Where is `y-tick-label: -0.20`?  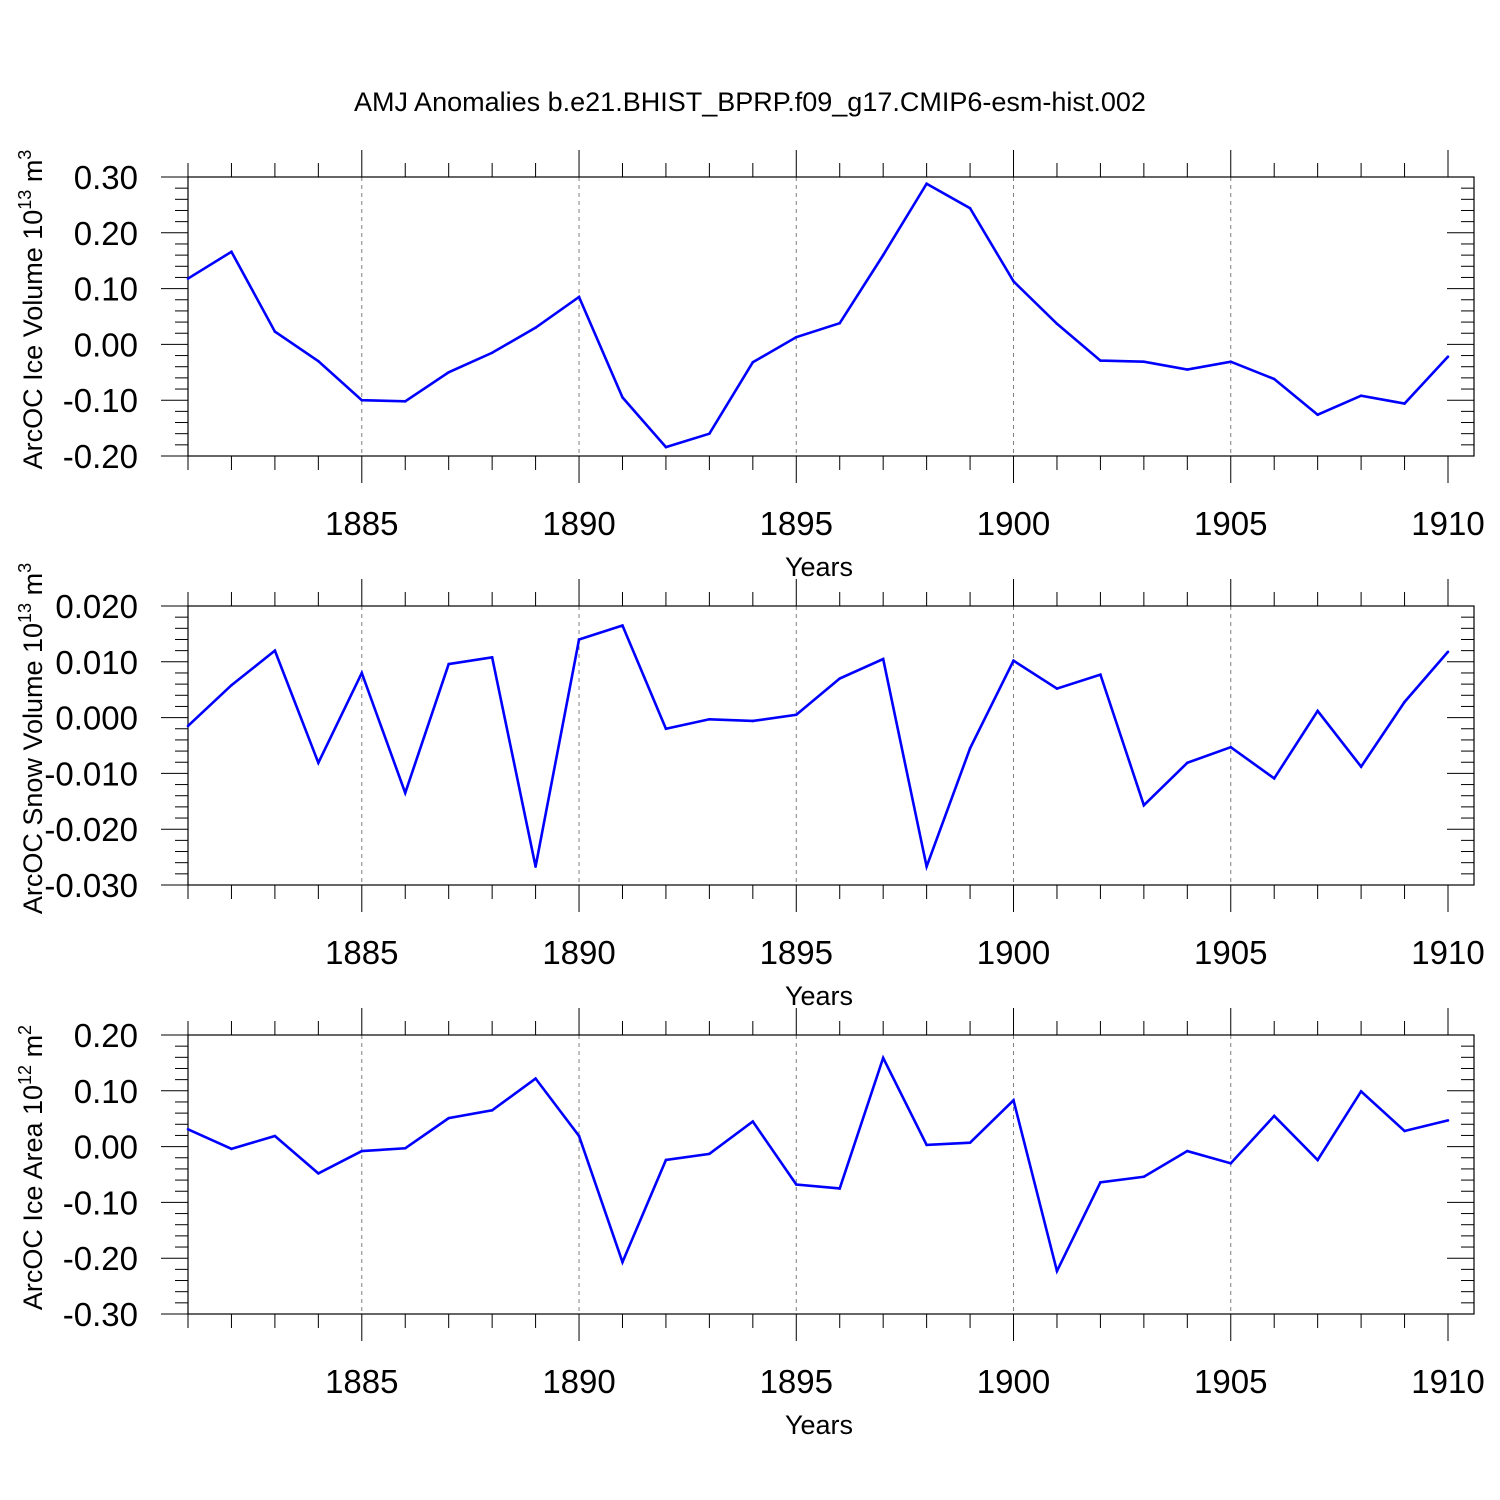
y-tick-label: -0.20 is located at coordinates (100, 456).